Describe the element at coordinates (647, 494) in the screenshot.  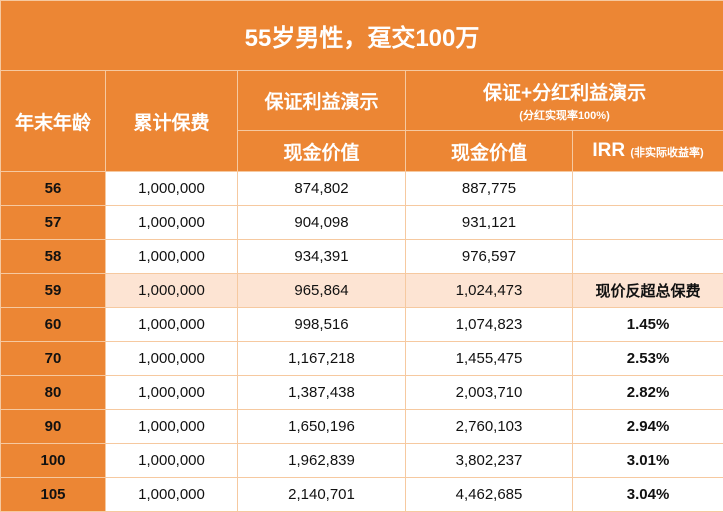
I see `irr-cell: 3.04%` at that location.